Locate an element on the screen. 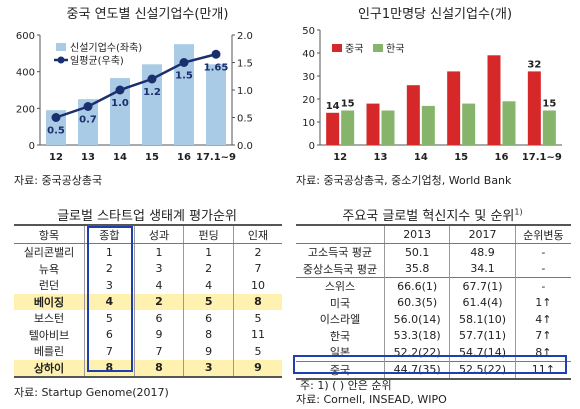 The height and width of the screenshot is (409, 580). rank-table-row: 텔아비브 6 9 8 11 is located at coordinates (148, 334).